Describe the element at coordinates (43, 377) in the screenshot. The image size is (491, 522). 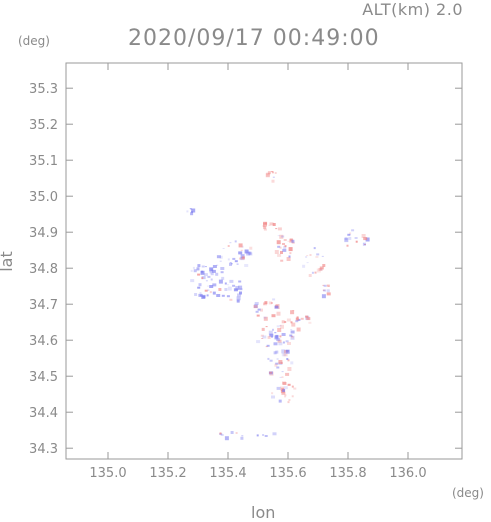
I see `y-tick-label: 34.5` at that location.